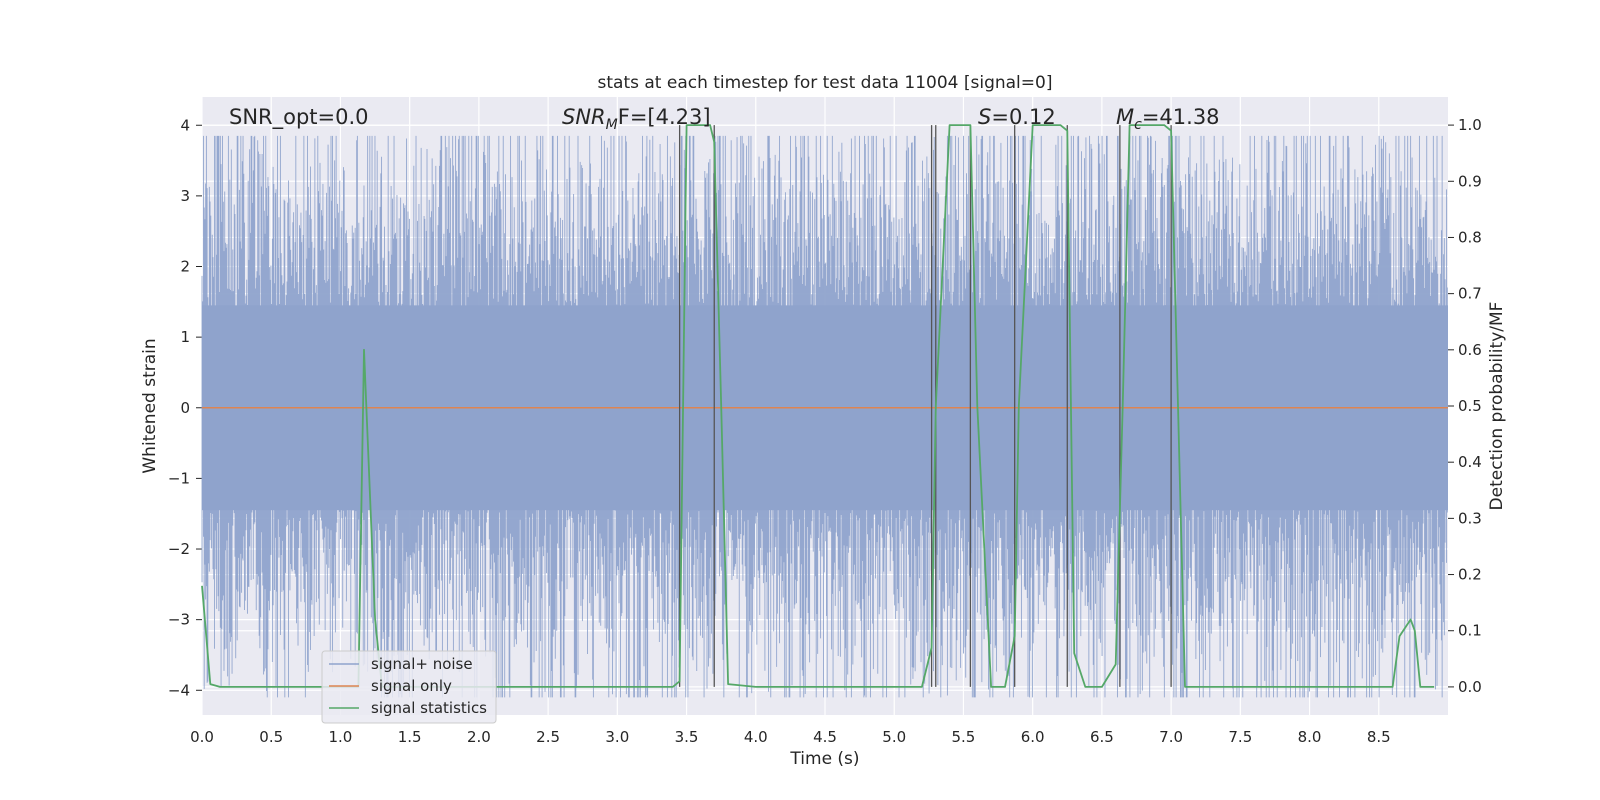 The image size is (1600, 800). I want to click on y-tick-label: −4, so click(179, 690).